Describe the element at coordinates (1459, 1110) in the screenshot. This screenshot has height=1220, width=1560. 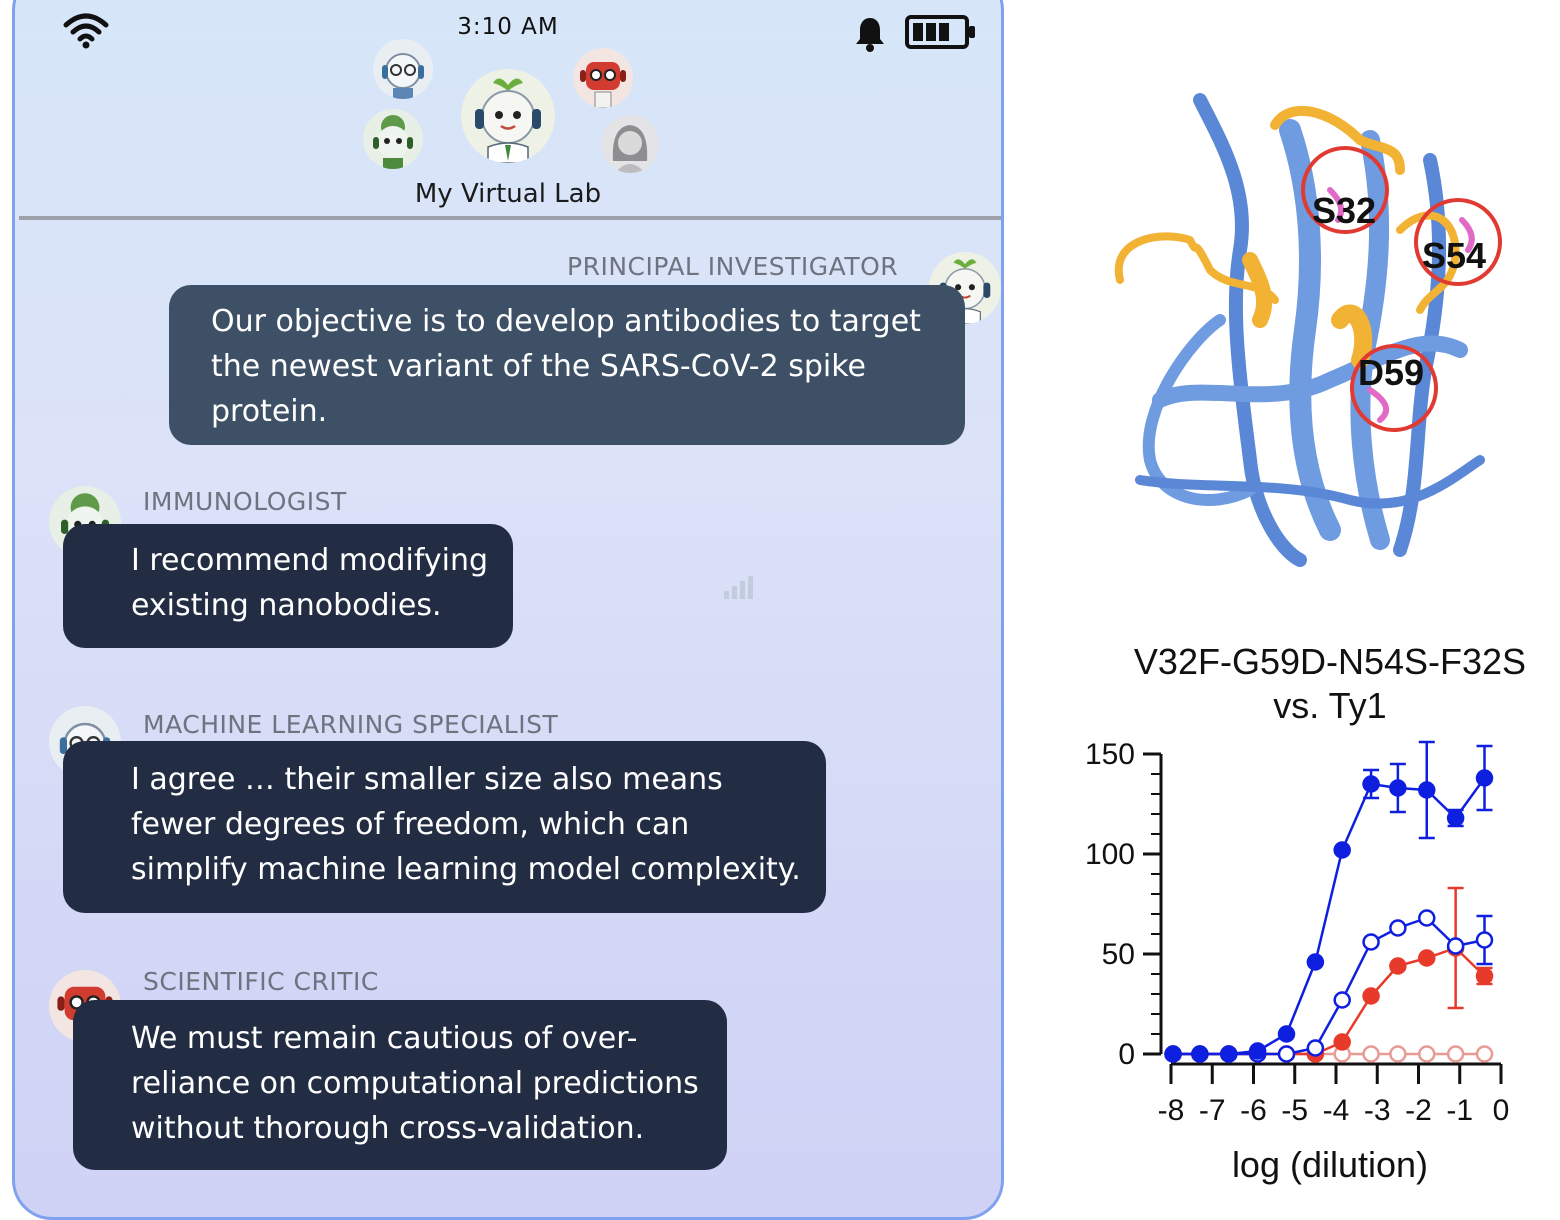
I see `x-tick-label: -1` at that location.